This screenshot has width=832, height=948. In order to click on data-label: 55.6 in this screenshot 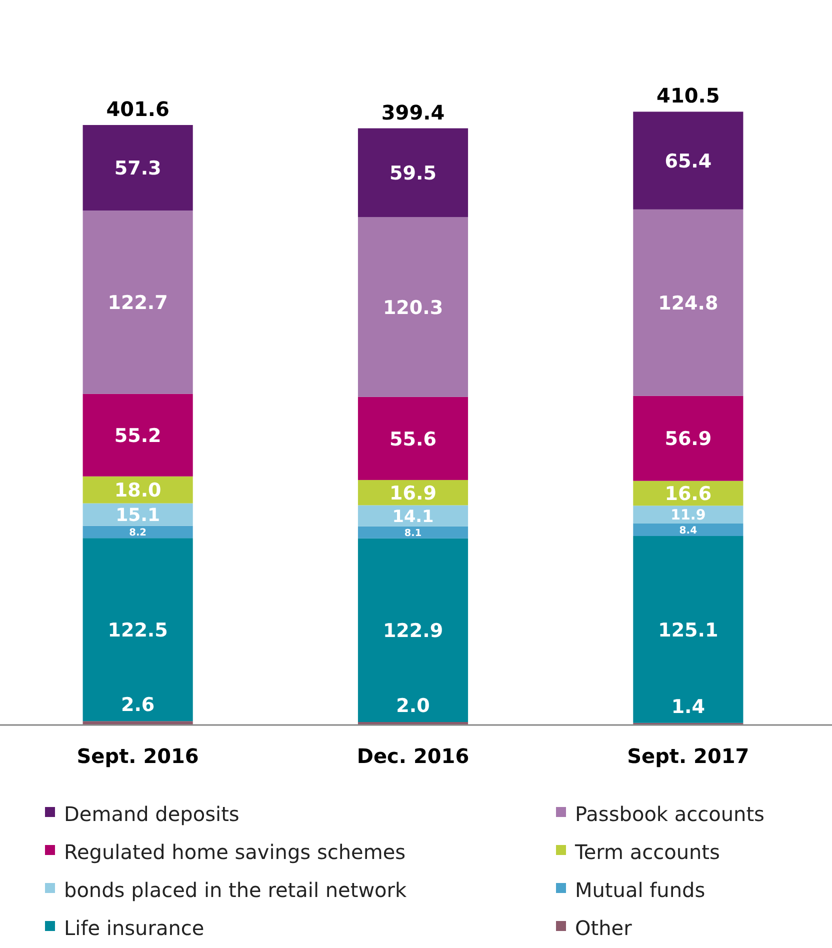, I will do `click(413, 439)`.